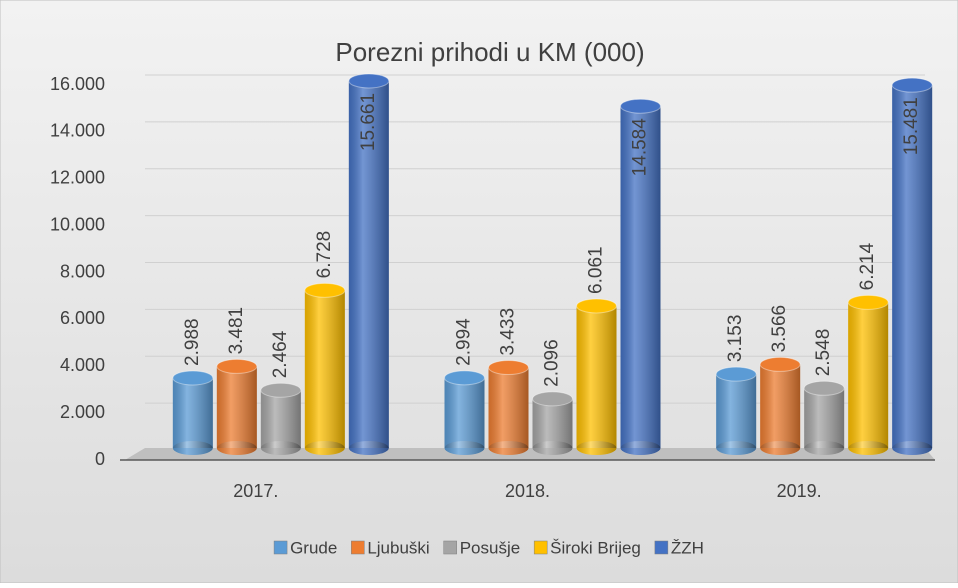 Image resolution: width=958 pixels, height=588 pixels. I want to click on y-tick-label: 2.000, so click(82, 412).